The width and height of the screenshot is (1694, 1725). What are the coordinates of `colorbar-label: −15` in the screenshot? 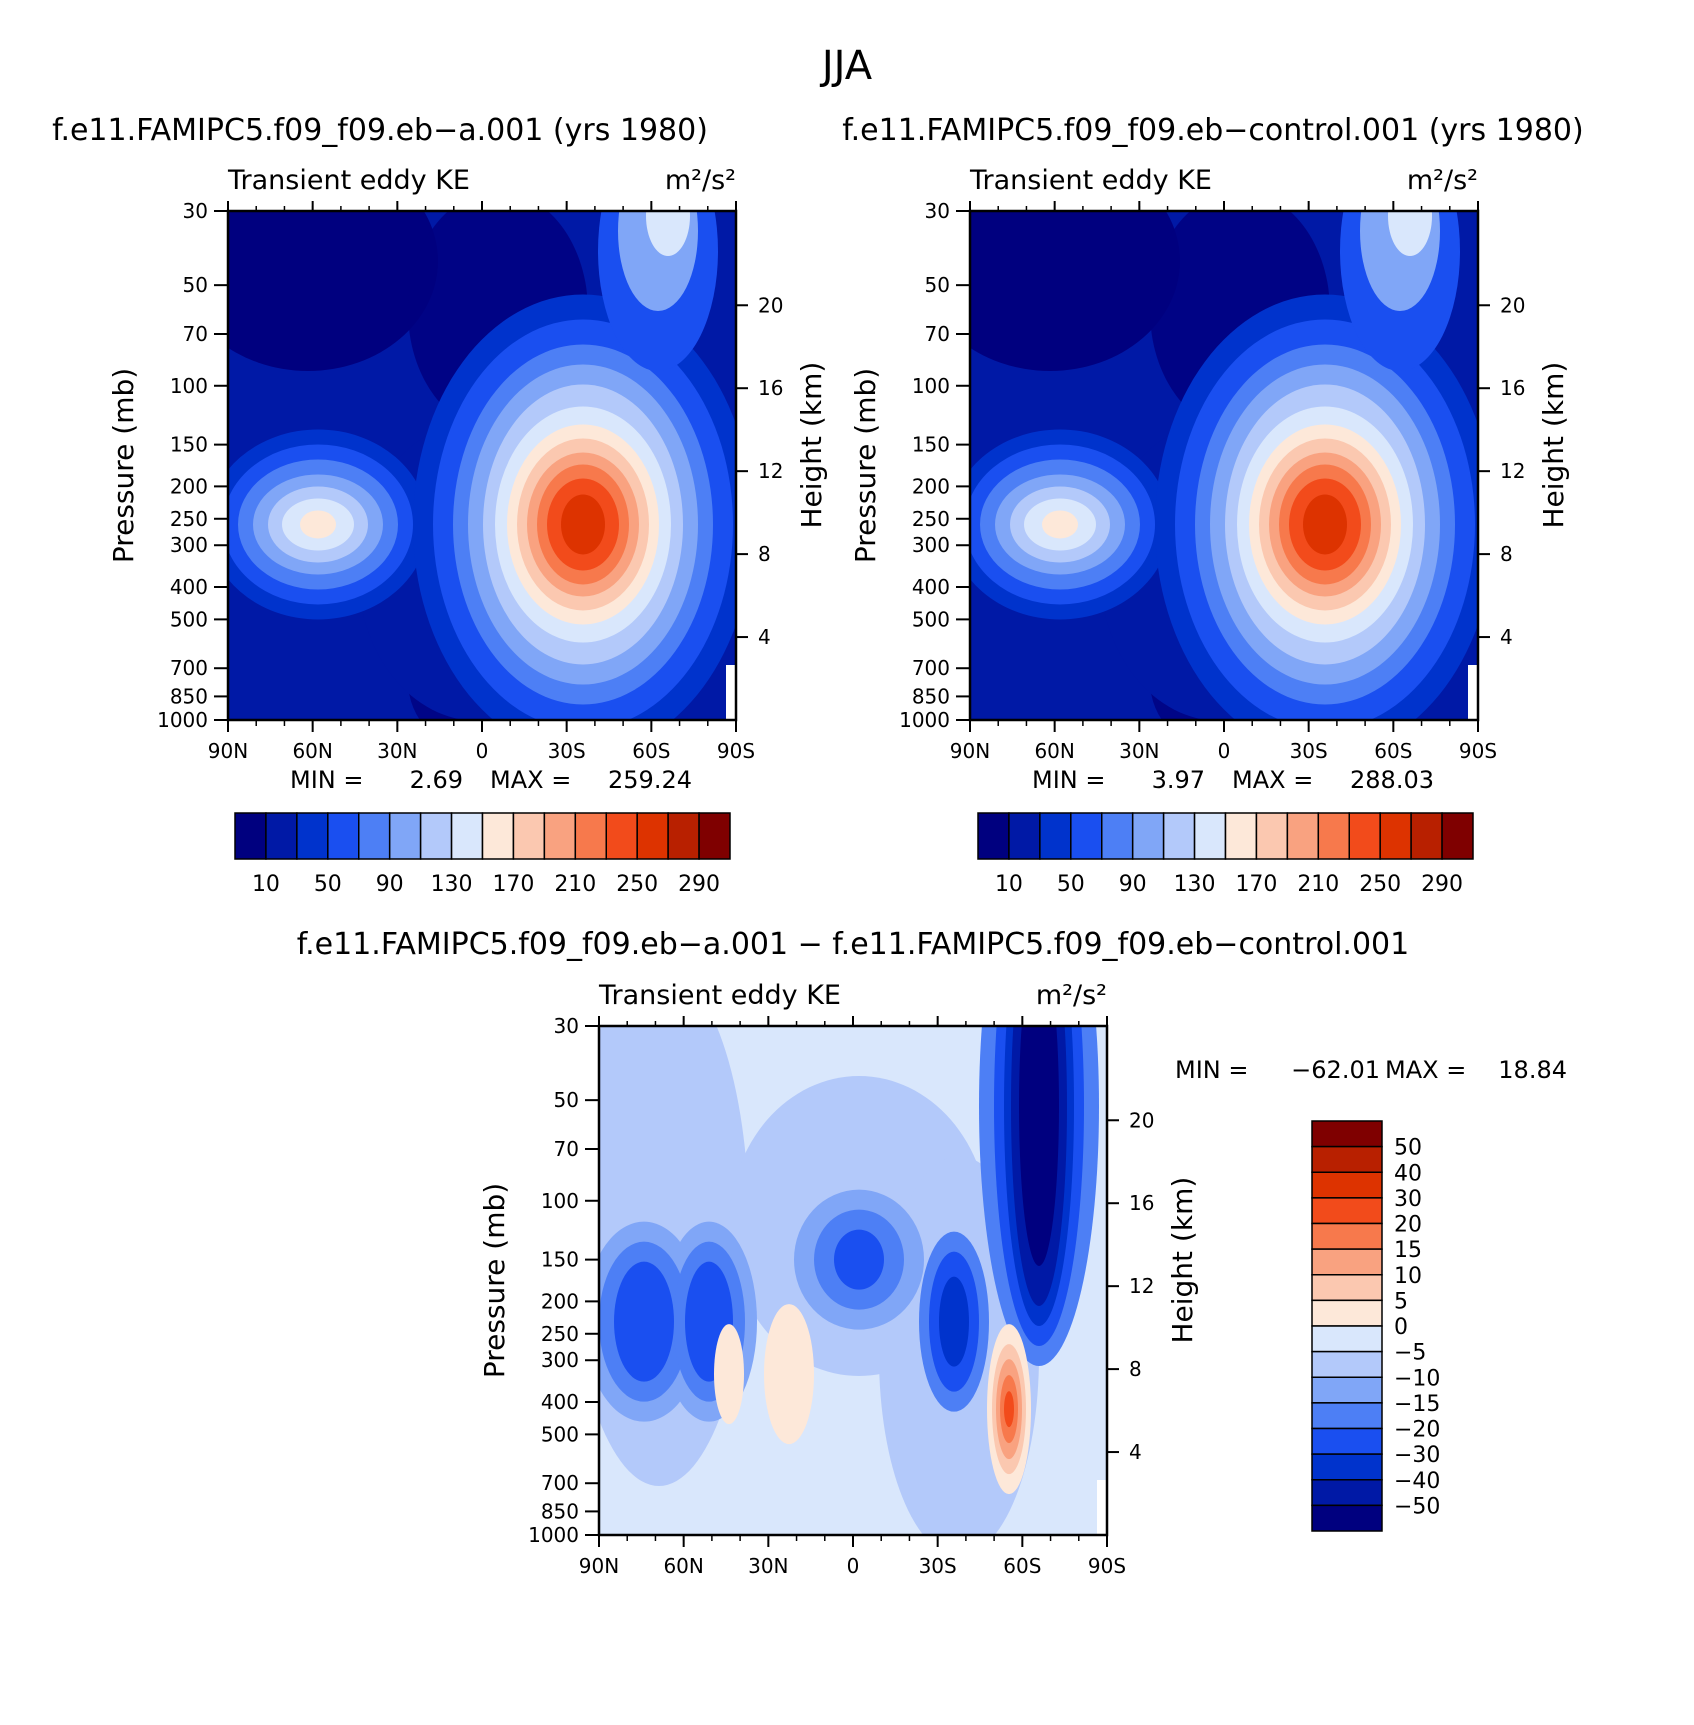 It's located at (1417, 1404).